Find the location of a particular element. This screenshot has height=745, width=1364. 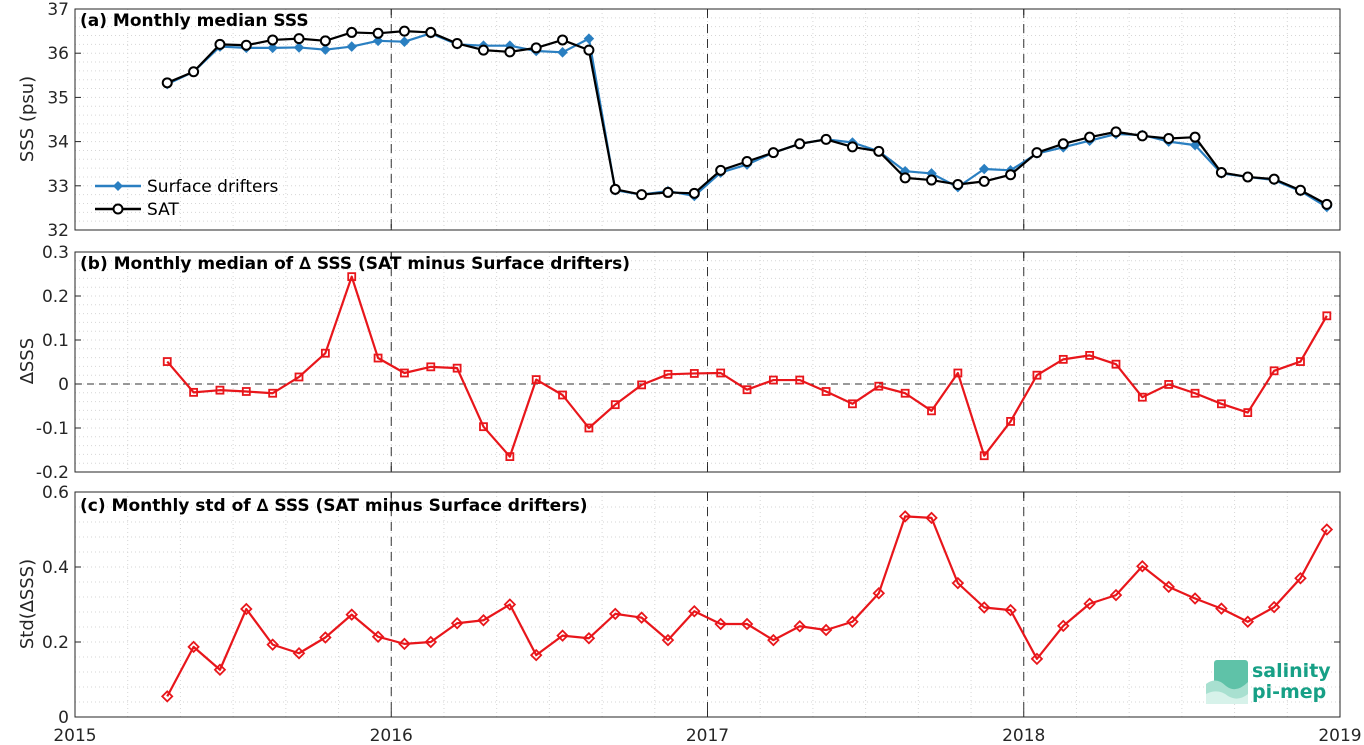

panel-a-ytick-label: 34 is located at coordinates (58, 143).